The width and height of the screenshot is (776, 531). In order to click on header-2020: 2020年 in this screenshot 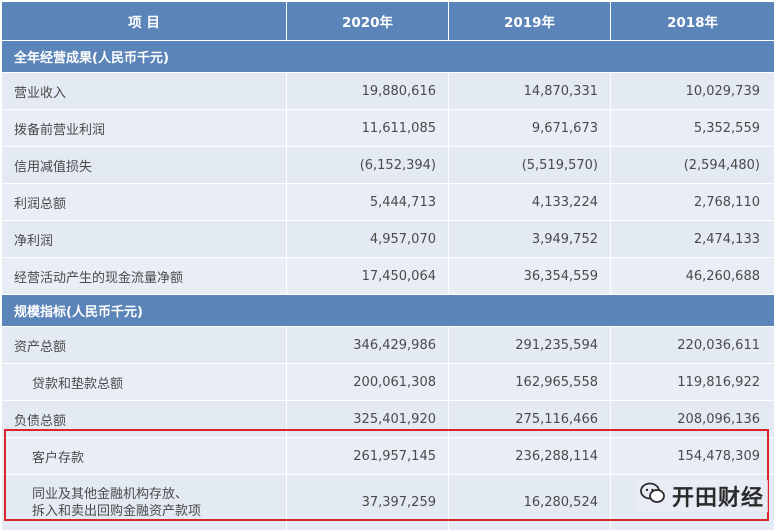, I will do `click(368, 21)`.